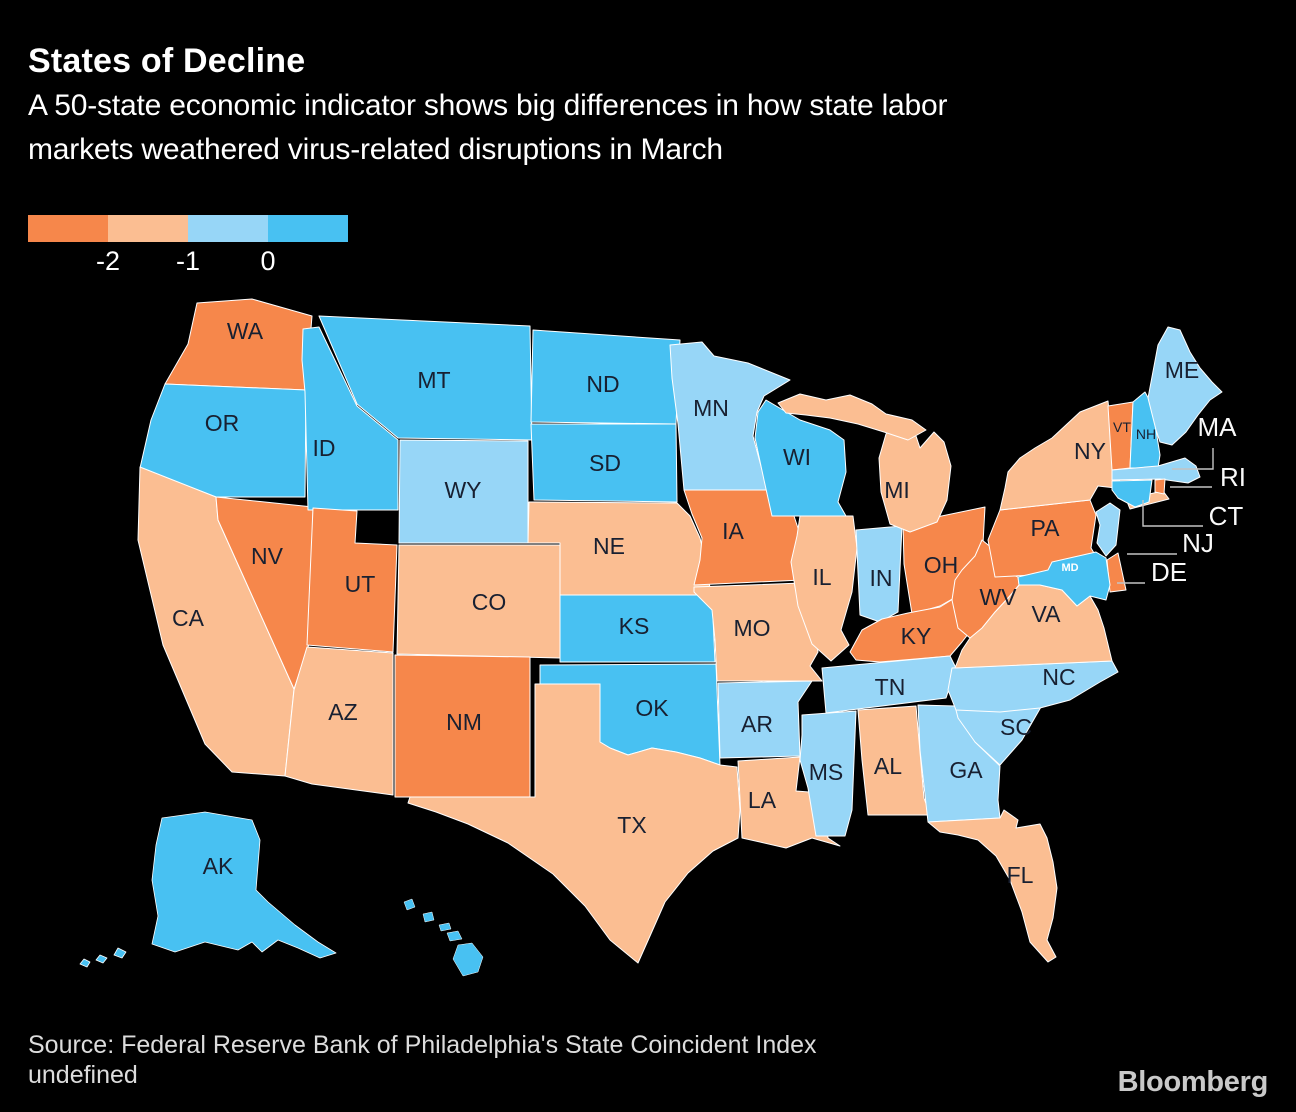 The height and width of the screenshot is (1112, 1296). Describe the element at coordinates (188, 261) in the screenshot. I see `legend-tick-minus1: -1` at that location.